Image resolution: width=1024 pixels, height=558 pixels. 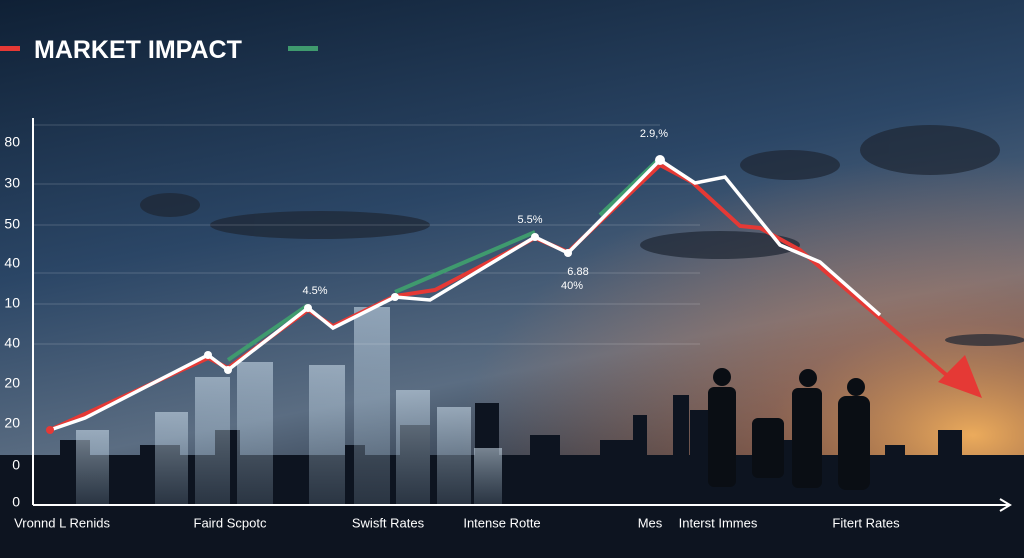 What do you see at coordinates (960, 376) in the screenshot?
I see `trend-arrowhead` at bounding box center [960, 376].